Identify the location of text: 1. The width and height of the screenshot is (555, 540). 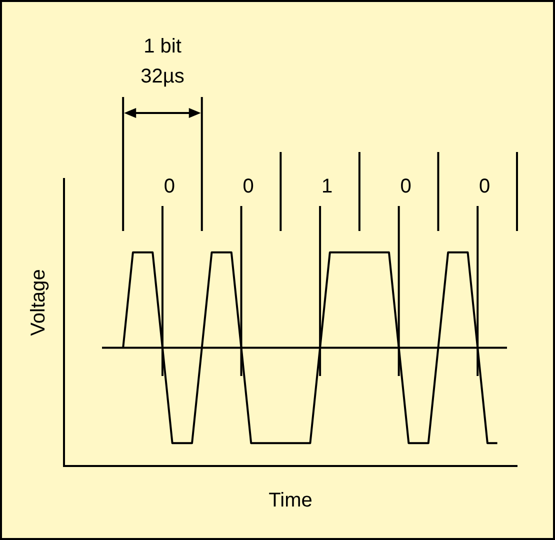
(327, 187).